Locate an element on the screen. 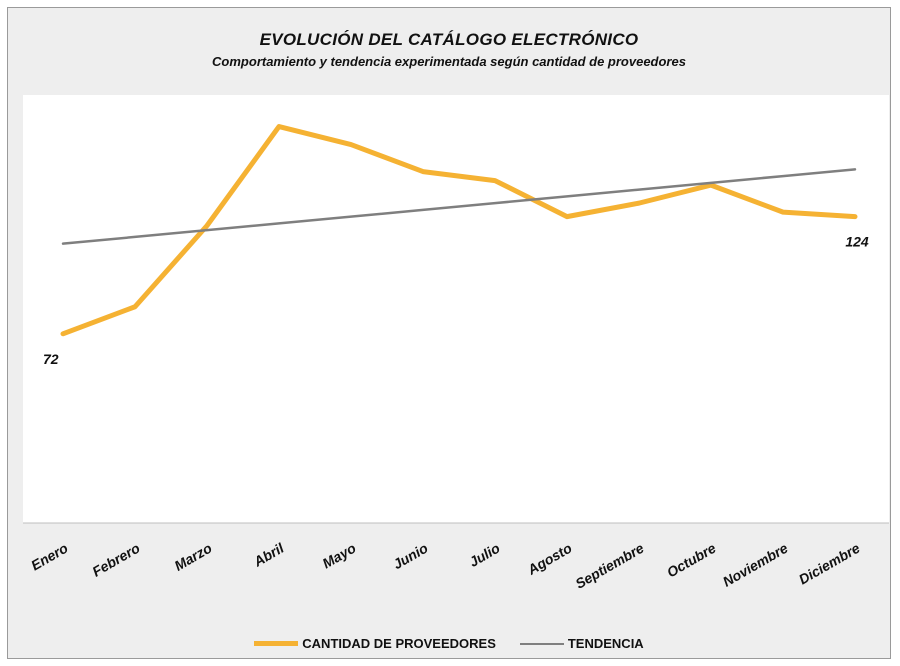 The height and width of the screenshot is (666, 900). x-tick-label-6: Julio is located at coordinates (484, 555).